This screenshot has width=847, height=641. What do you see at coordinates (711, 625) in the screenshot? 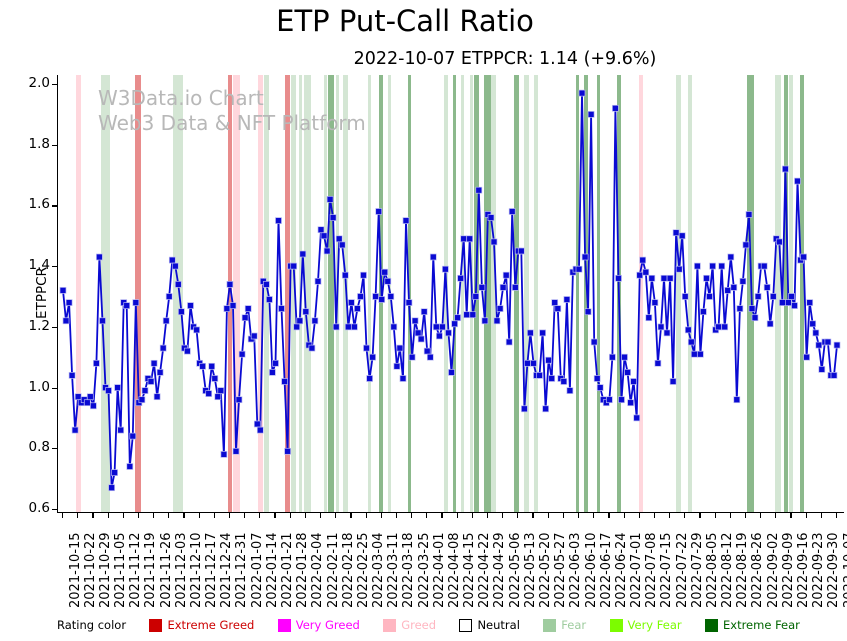
I see `legend-swatch` at bounding box center [711, 625].